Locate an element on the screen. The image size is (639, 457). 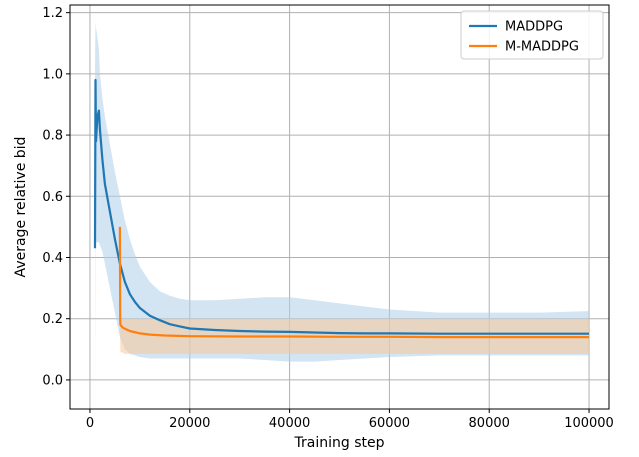
legend: MADDPG M-MADDPG is located at coordinates (532, 35).